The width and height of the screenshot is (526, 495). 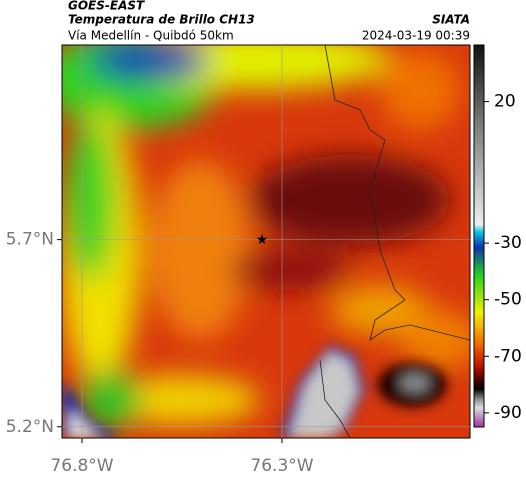 What do you see at coordinates (30, 240) in the screenshot?
I see `y-tick-label: 5.7°N` at bounding box center [30, 240].